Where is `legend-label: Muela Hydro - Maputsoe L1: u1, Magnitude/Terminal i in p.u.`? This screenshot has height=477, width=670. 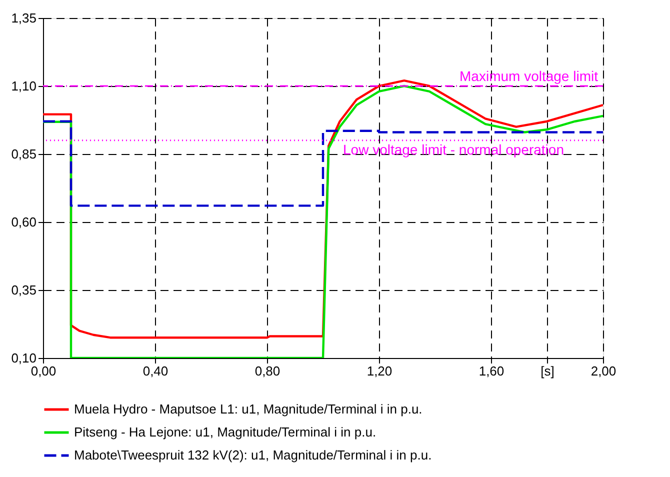 legend-label: Muela Hydro - Maputsoe L1: u1, Magnitude/Terminal i in p.u. is located at coordinates (248, 409).